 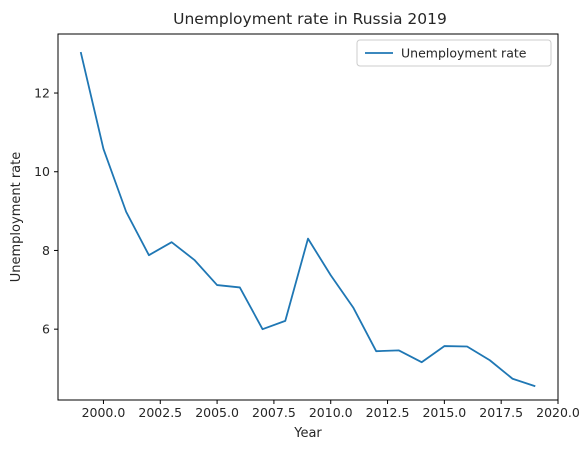 I want to click on chart-title: Unemployment rate in Russia 2019, so click(x=310, y=19).